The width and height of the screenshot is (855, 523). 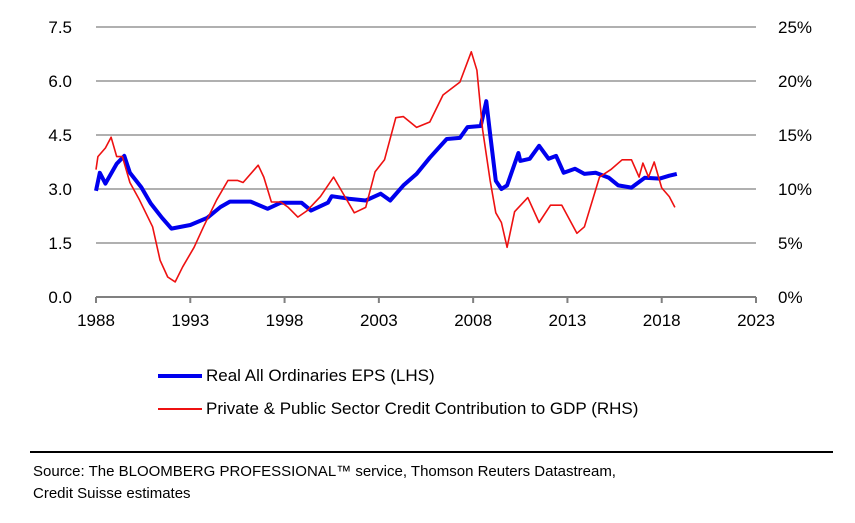 What do you see at coordinates (60, 189) in the screenshot?
I see `y-left-tick-label: 3.0` at bounding box center [60, 189].